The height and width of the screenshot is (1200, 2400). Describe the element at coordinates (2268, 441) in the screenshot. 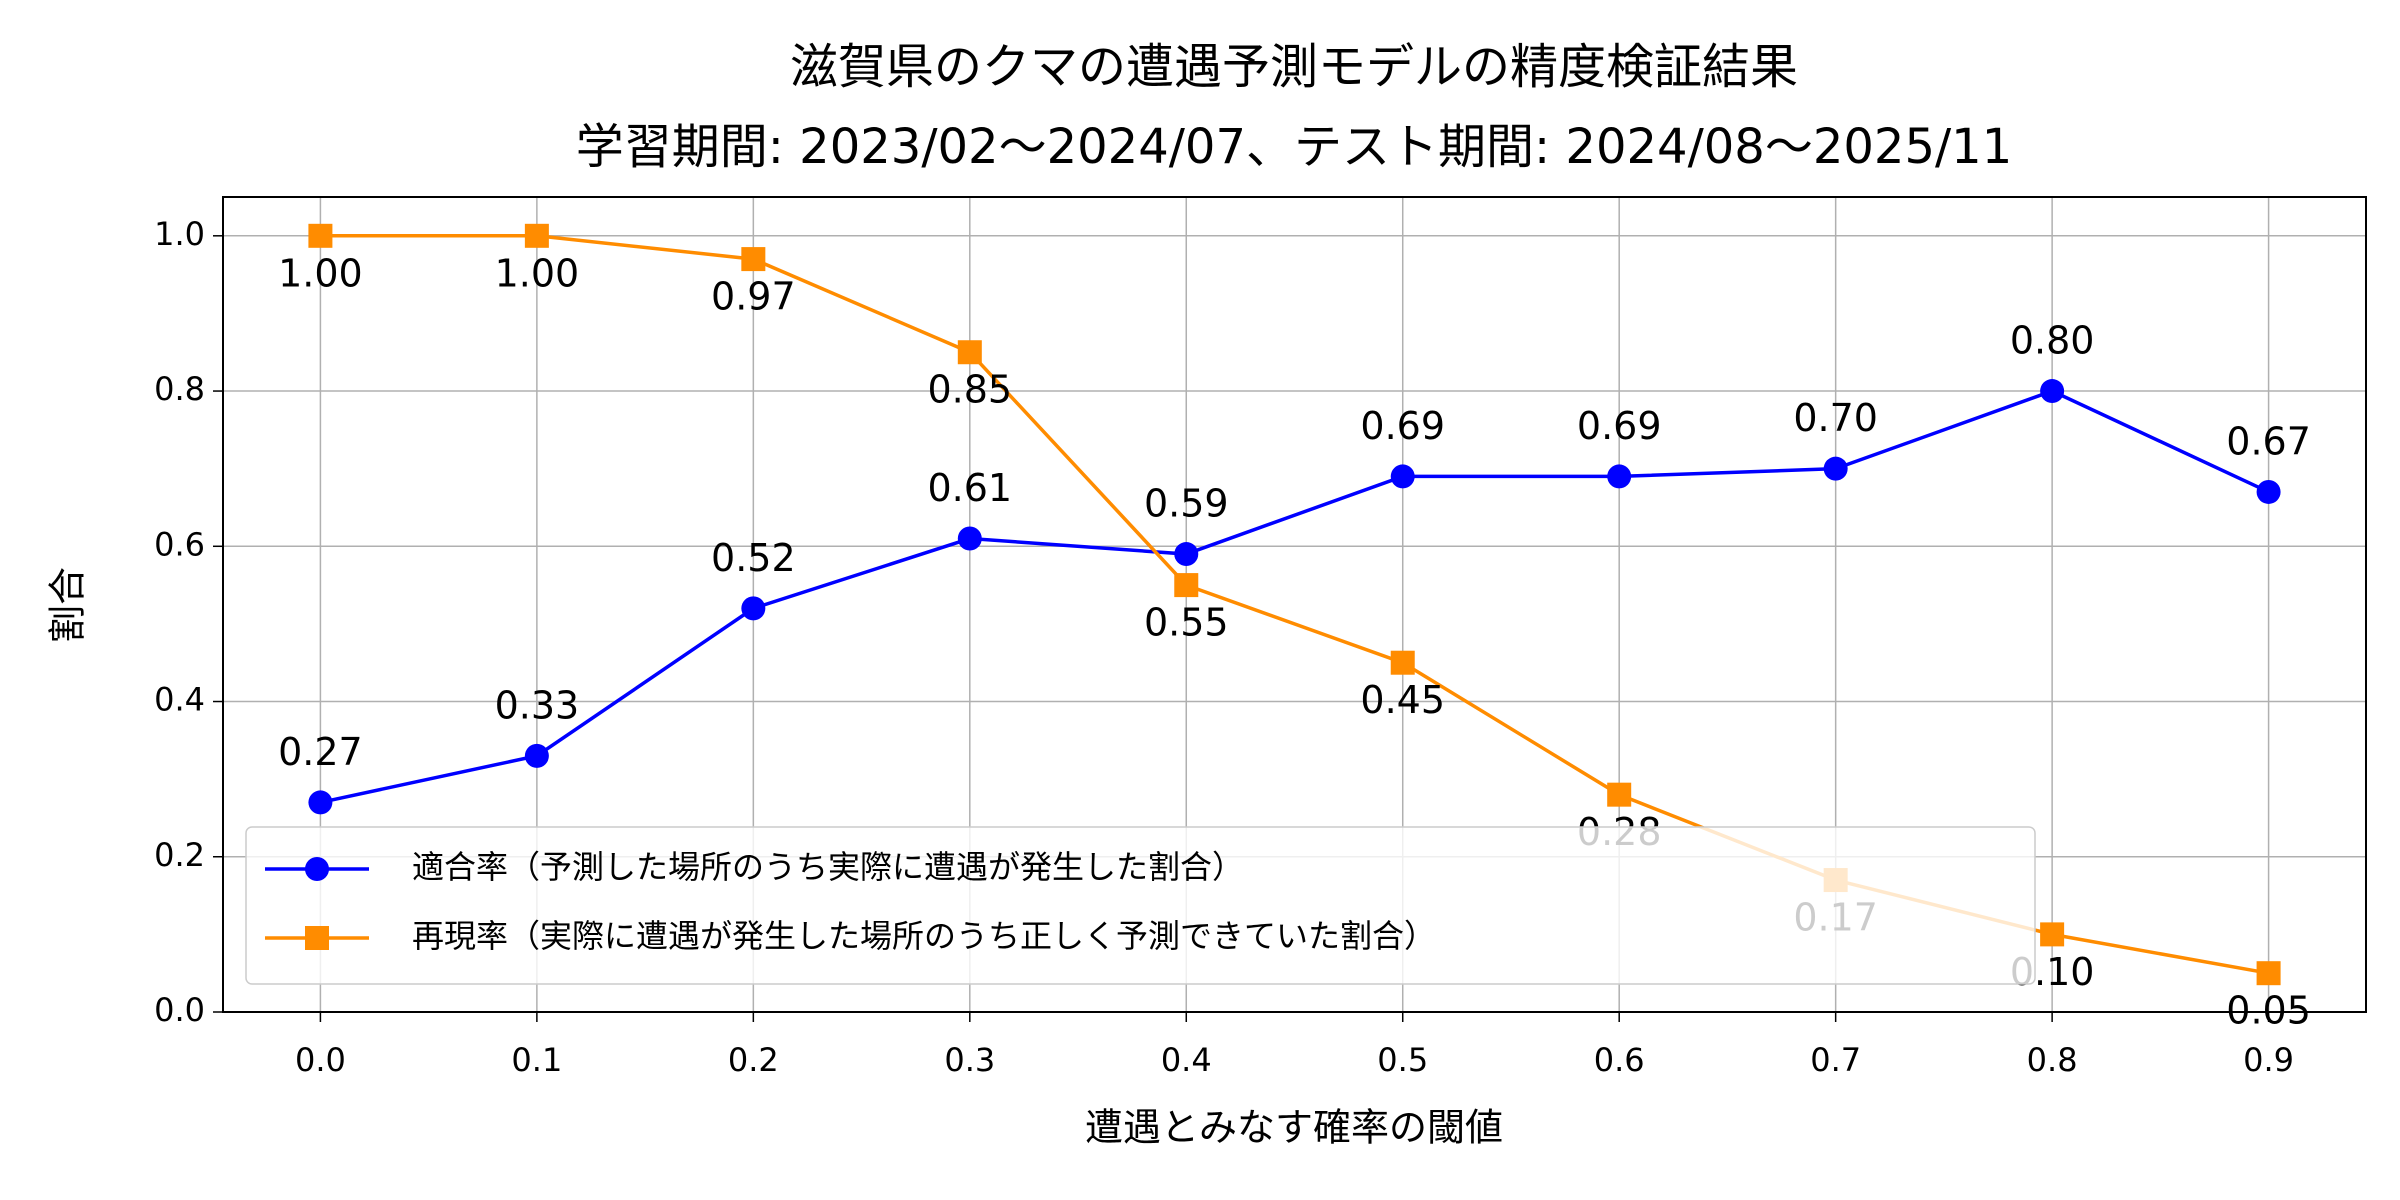

I see `data-label: 0.67` at that location.